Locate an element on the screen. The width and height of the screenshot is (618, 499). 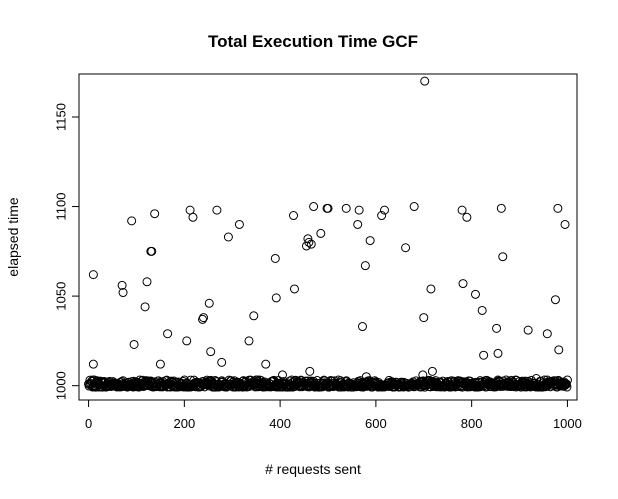
y-tick-label: 1000 is located at coordinates (60, 385).